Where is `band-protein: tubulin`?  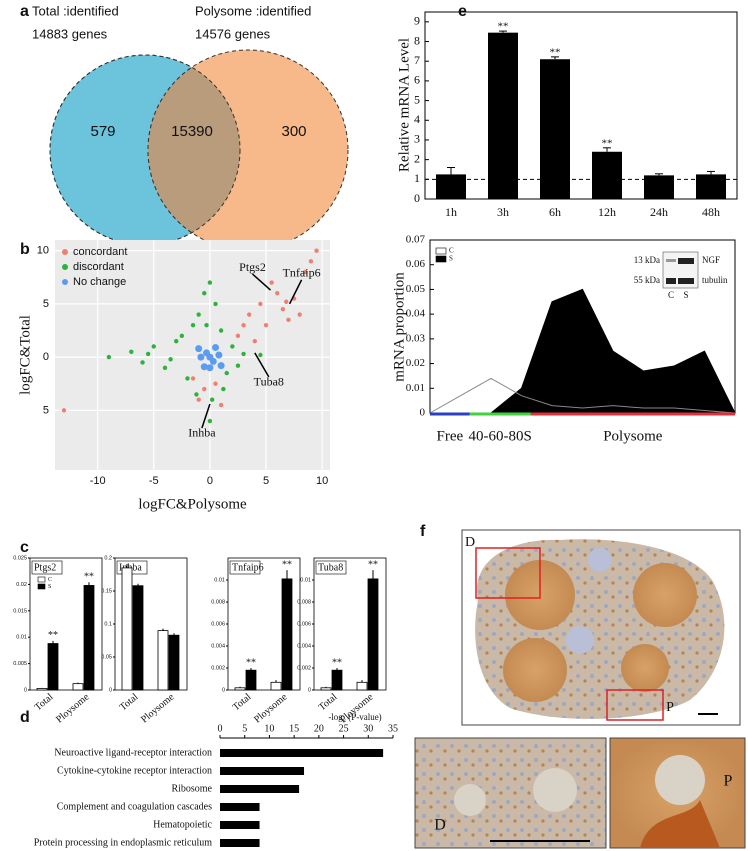 band-protein: tubulin is located at coordinates (715, 280).